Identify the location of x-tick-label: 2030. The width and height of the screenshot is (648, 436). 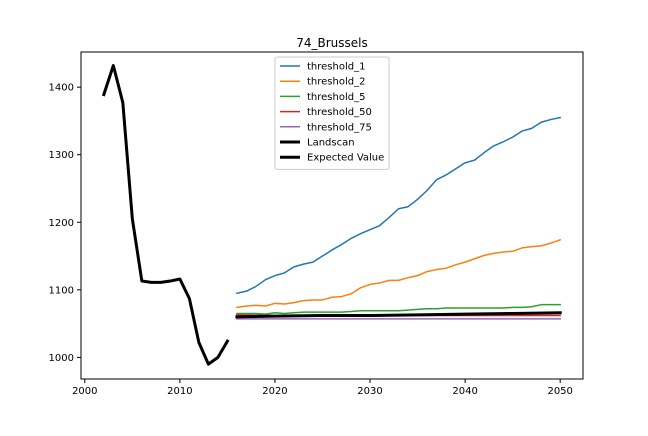
(369, 391).